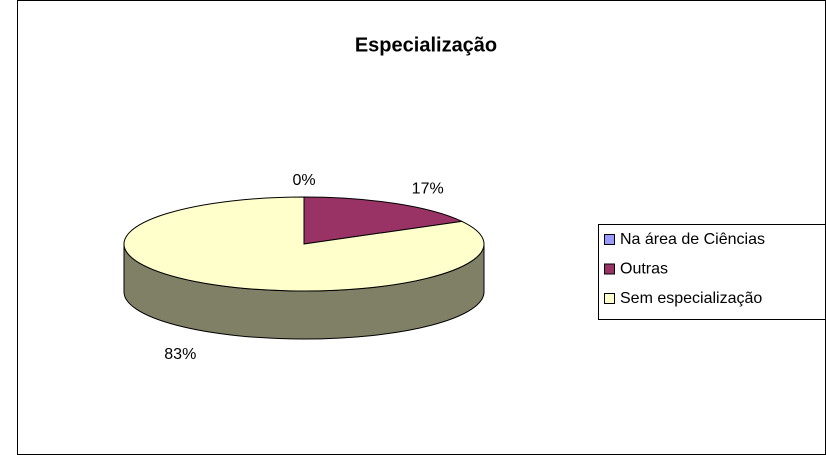  Describe the element at coordinates (691, 298) in the screenshot. I see `legend-label: Sem especialização` at that location.